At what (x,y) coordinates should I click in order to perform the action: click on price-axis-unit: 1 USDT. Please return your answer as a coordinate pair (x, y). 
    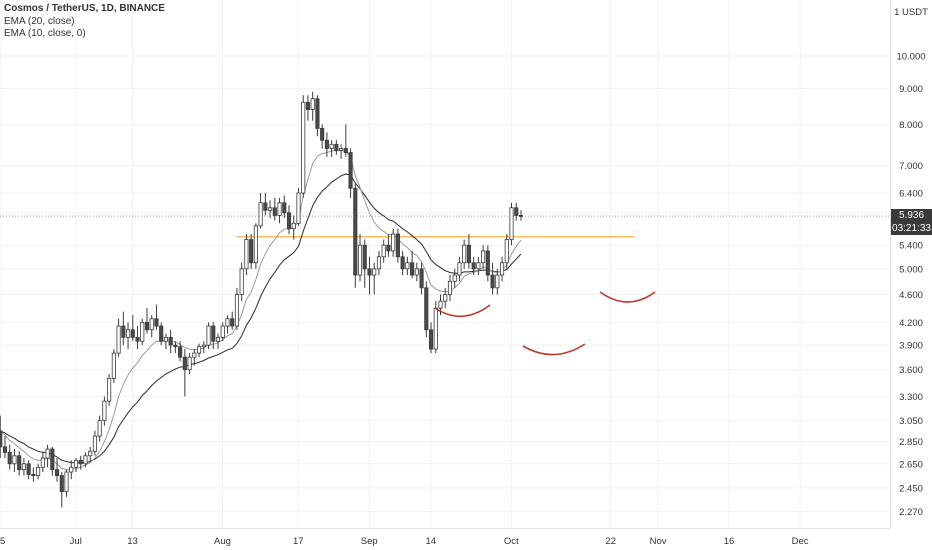
    Looking at the image, I should click on (911, 12).